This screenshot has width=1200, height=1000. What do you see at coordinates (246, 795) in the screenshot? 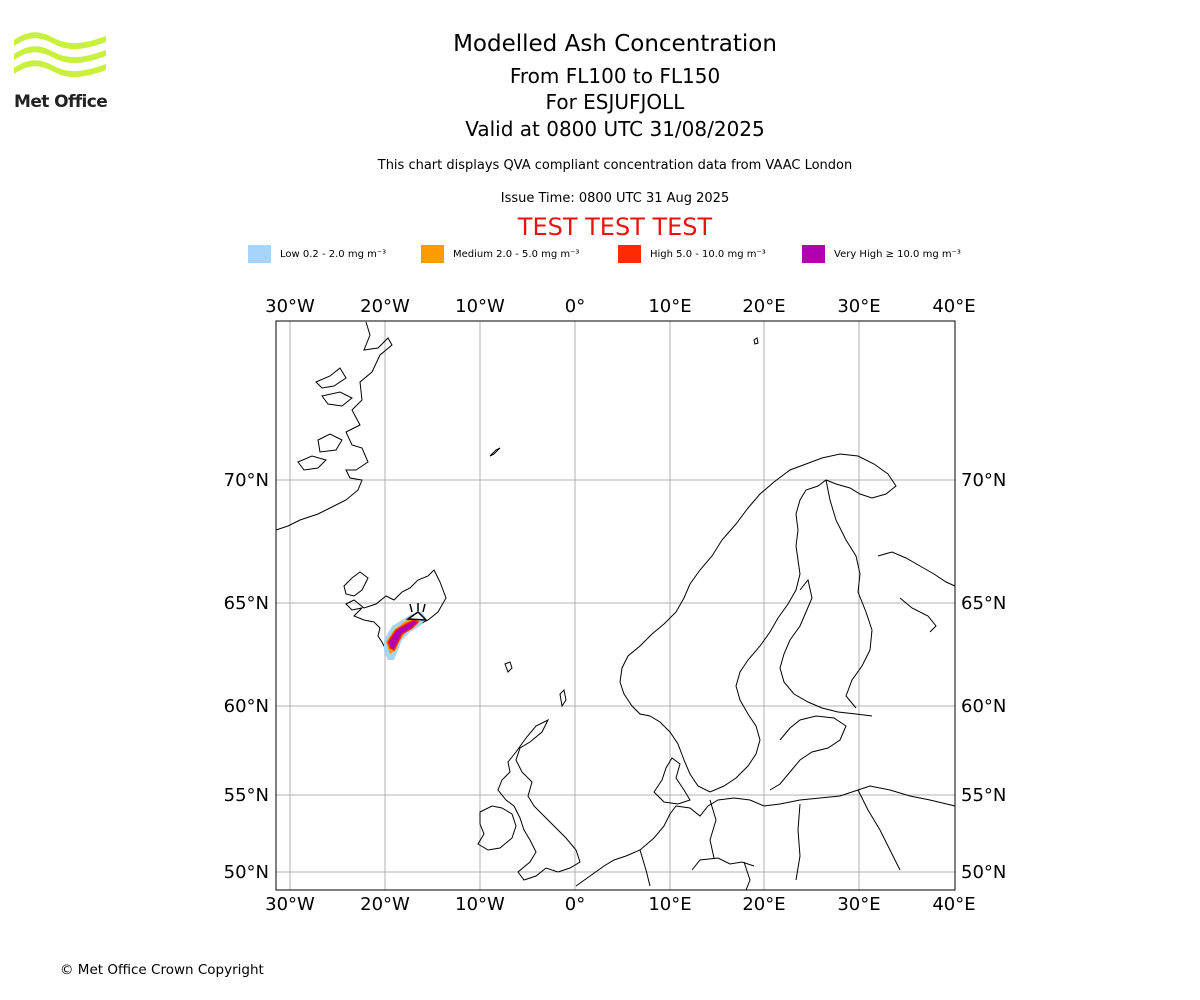
I see `lat-label-left: 55°N` at bounding box center [246, 795].